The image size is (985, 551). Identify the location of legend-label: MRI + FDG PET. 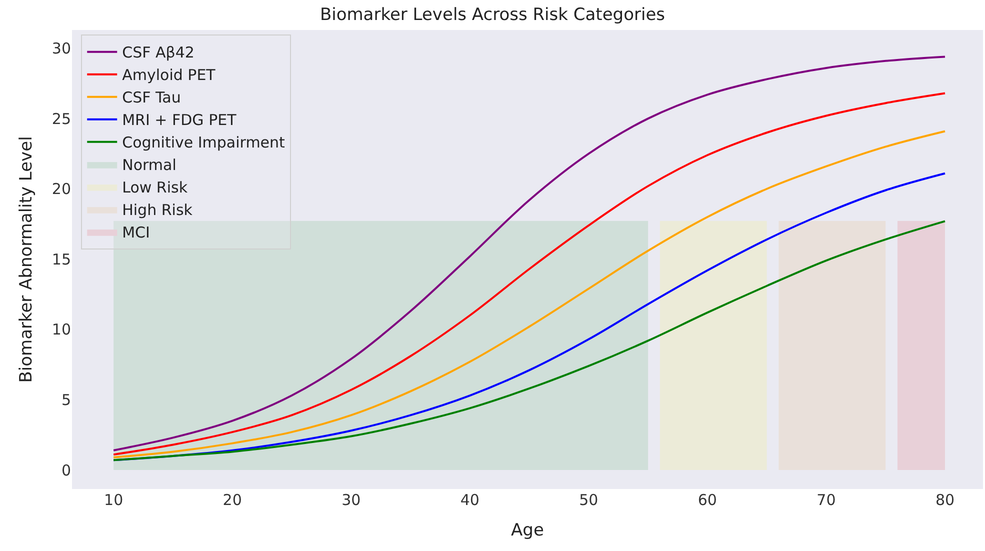
(180, 120).